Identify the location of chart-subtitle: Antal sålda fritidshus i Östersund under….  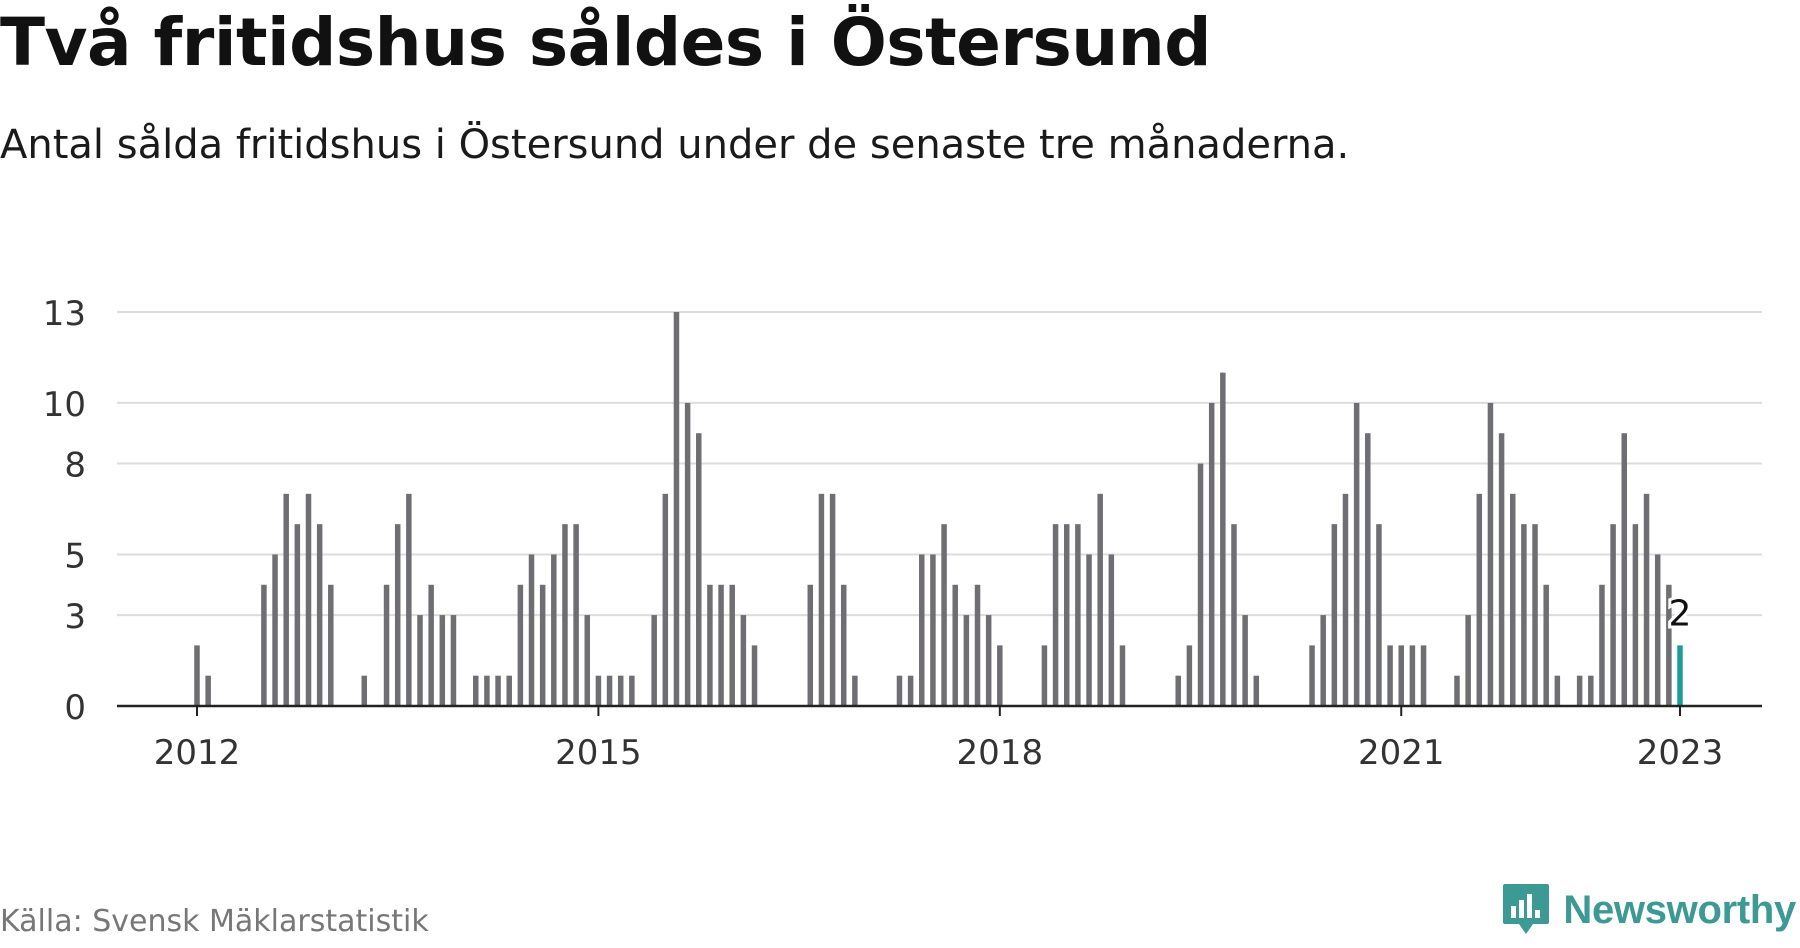
(675, 145).